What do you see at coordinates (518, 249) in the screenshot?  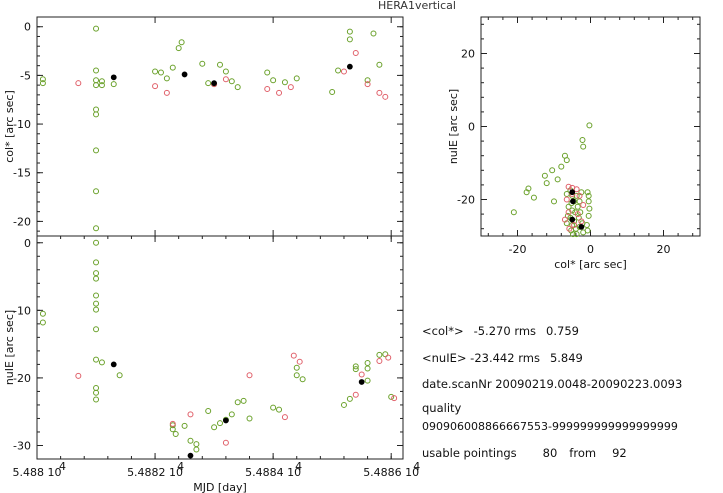 I see `x-tick-label: -20` at bounding box center [518, 249].